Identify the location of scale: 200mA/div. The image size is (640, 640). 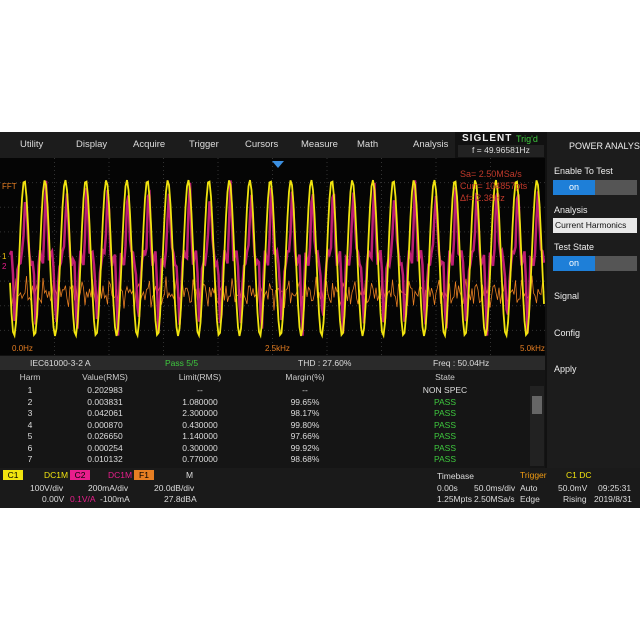
(108, 488).